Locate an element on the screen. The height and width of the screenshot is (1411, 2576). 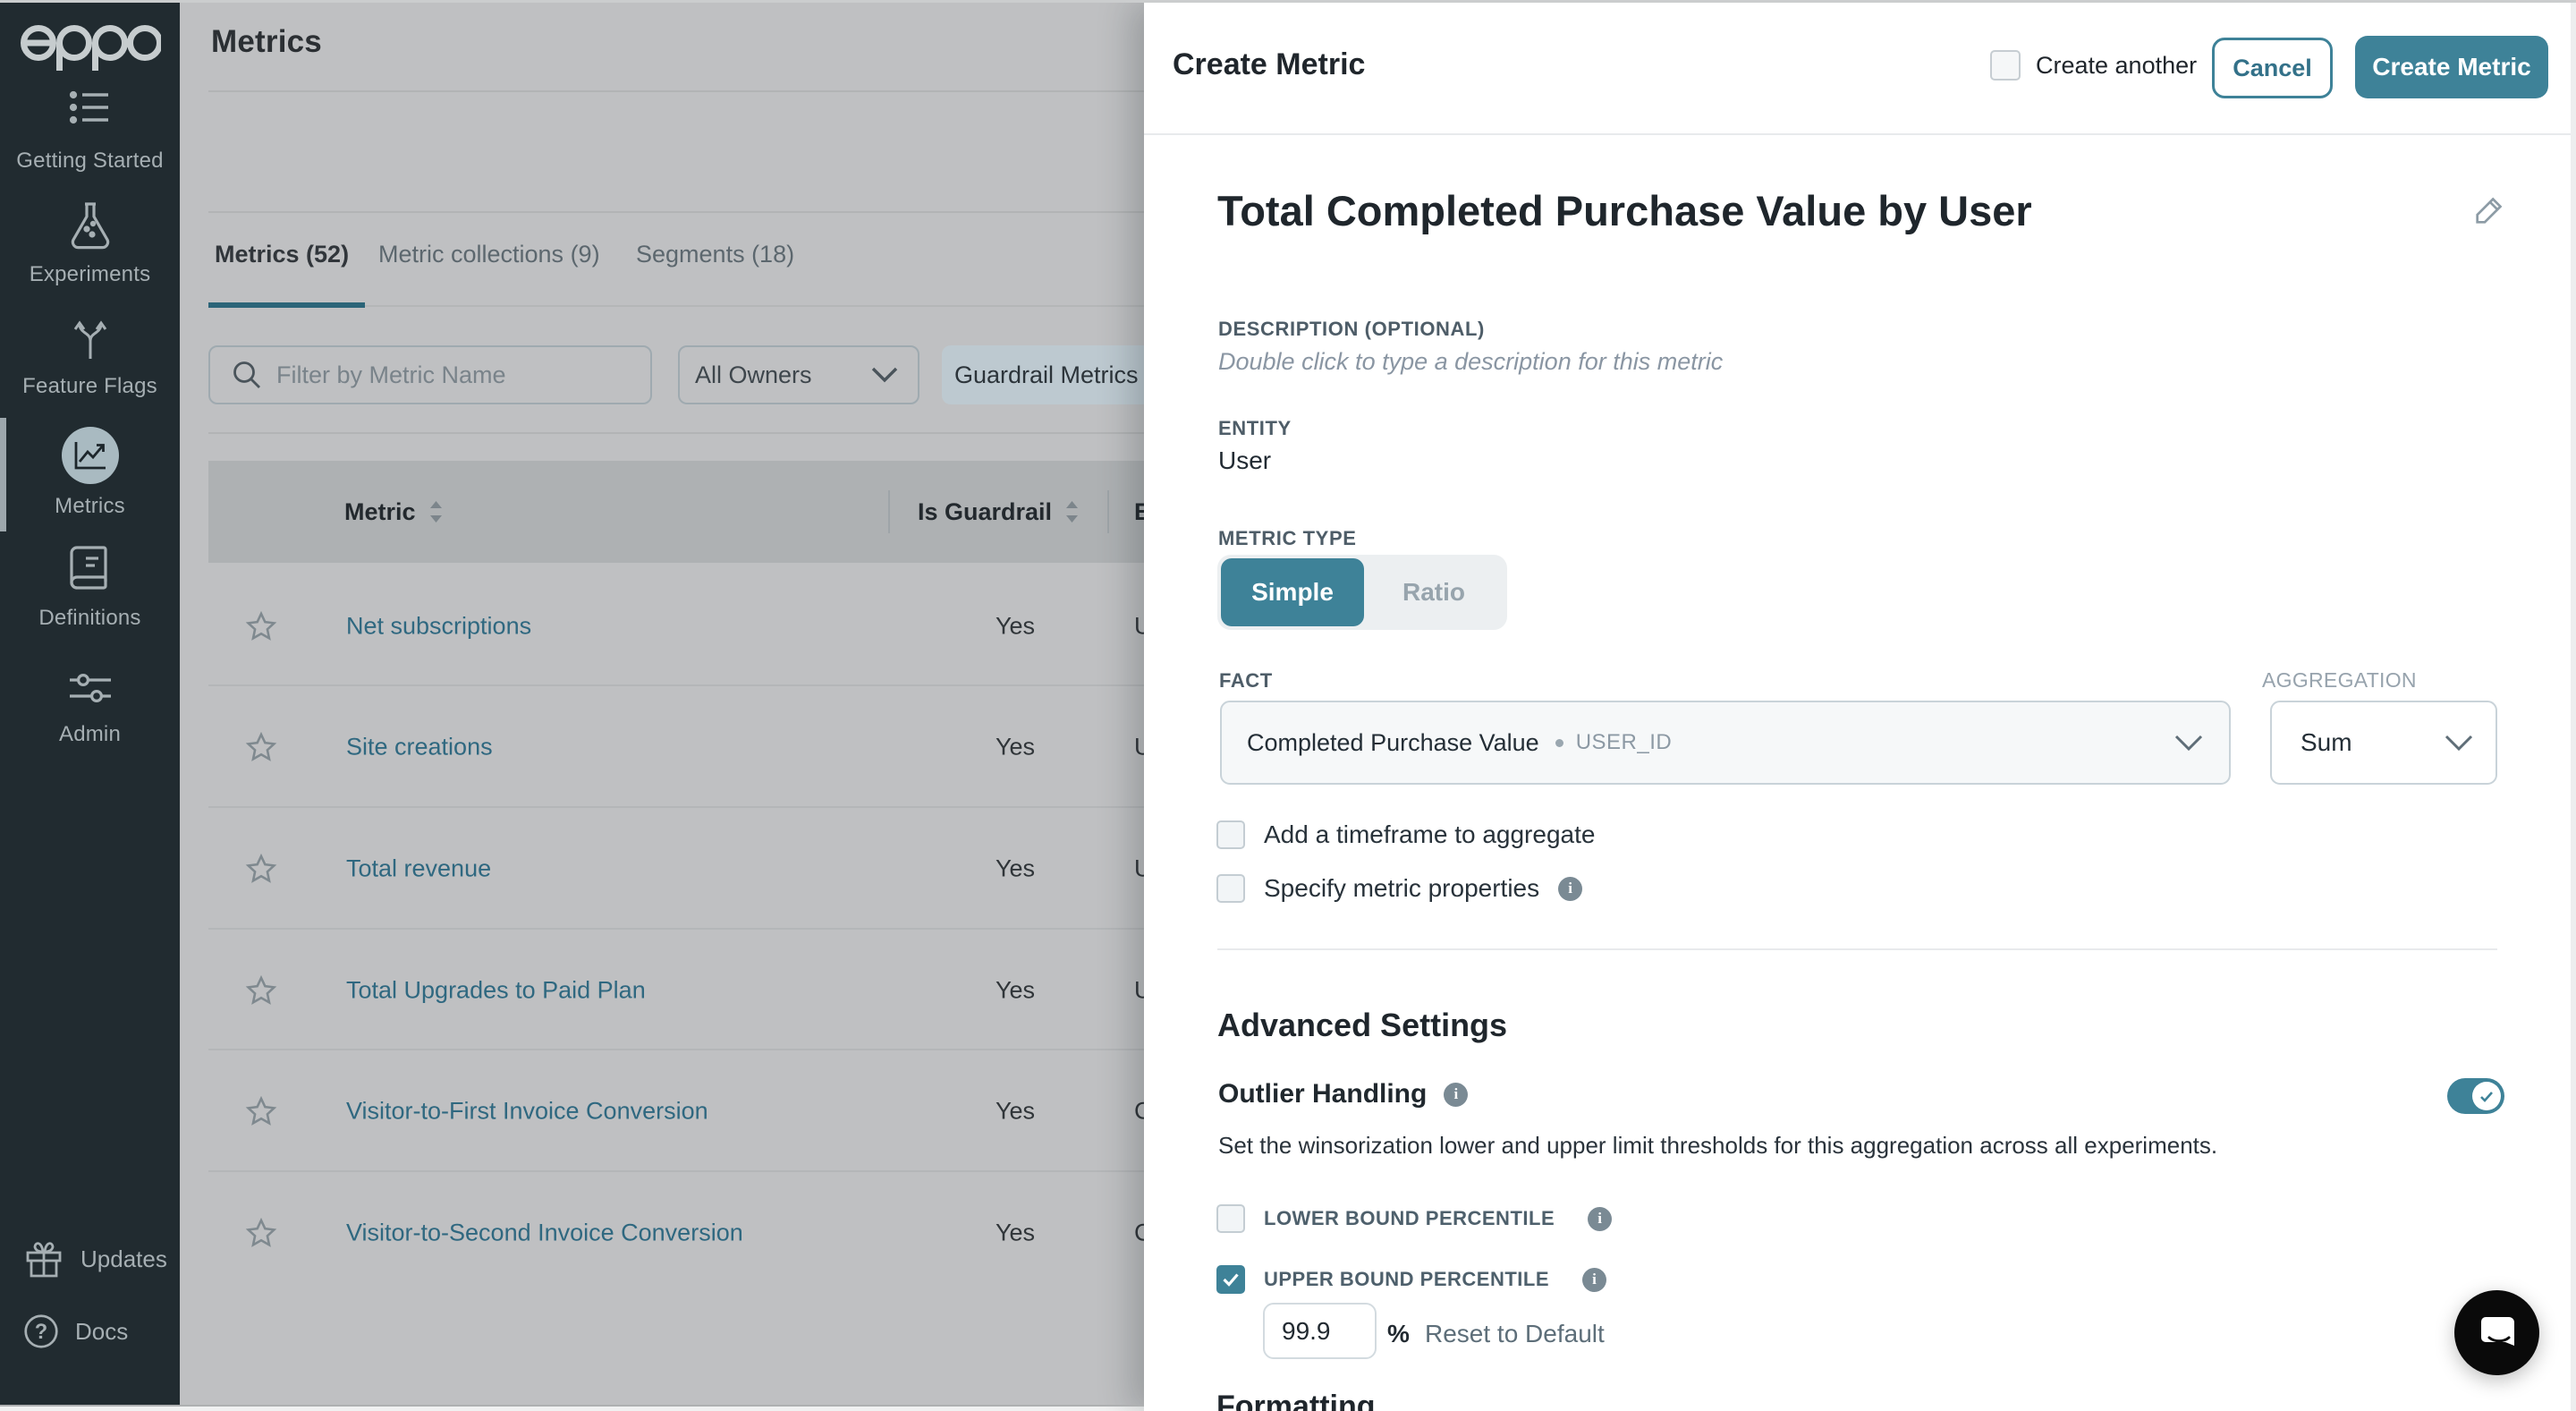
sidebar-item-updates: Updates is located at coordinates (95, 1258).